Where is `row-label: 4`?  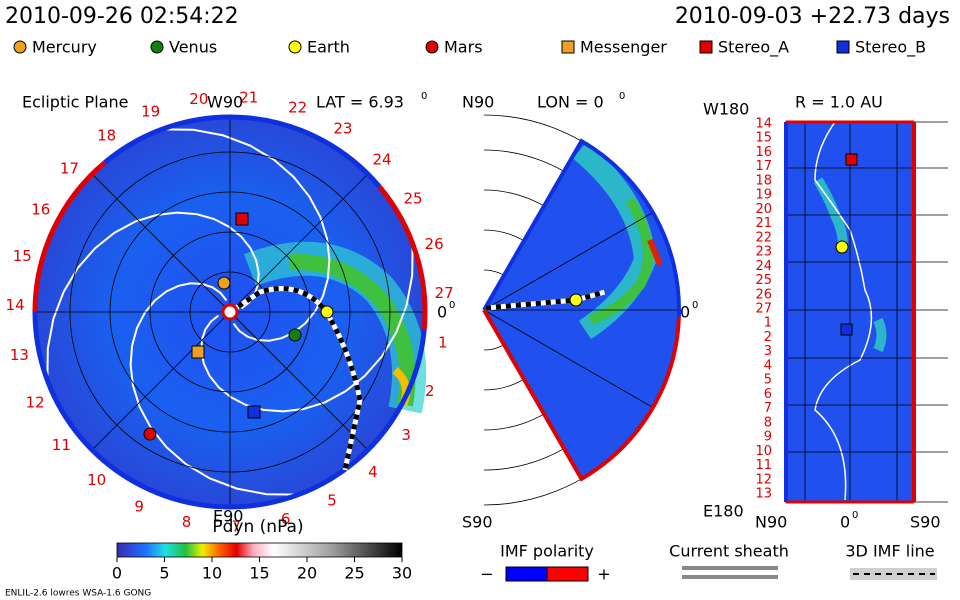
row-label: 4 is located at coordinates (768, 365).